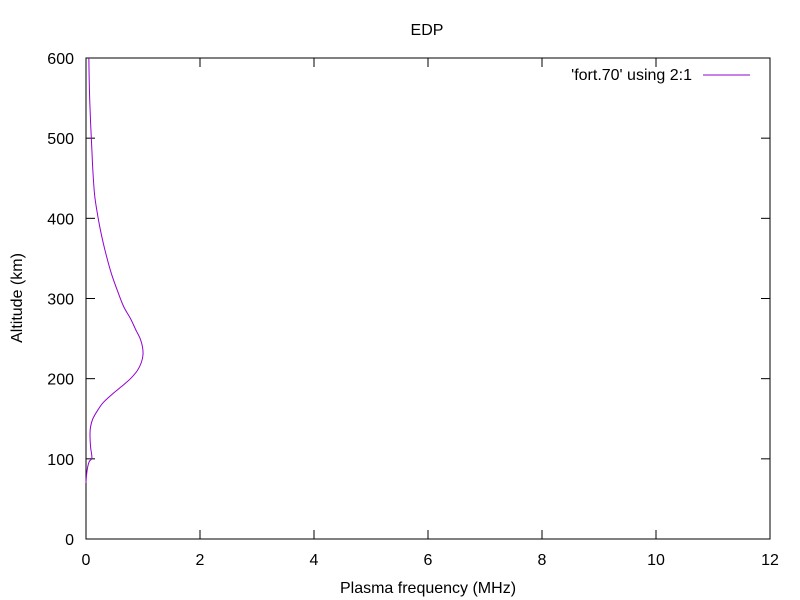 This screenshot has width=800, height=600. I want to click on y-axis-title: Altitude (km), so click(17, 298).